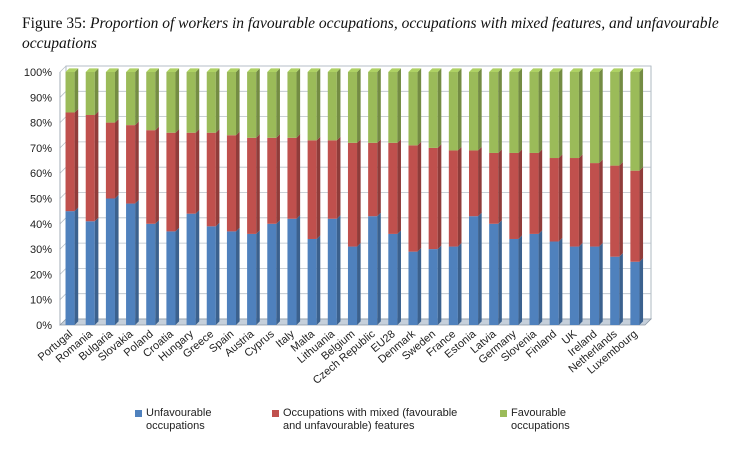  I want to click on legend-swatch-mixed, so click(275, 413).